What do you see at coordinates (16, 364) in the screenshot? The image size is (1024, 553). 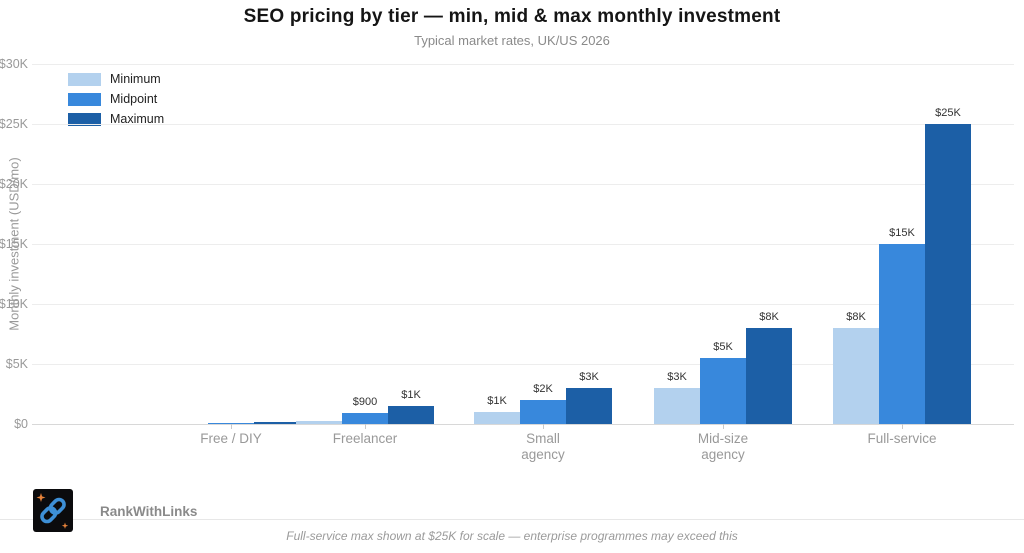 I see `y-tick-label: $5K` at bounding box center [16, 364].